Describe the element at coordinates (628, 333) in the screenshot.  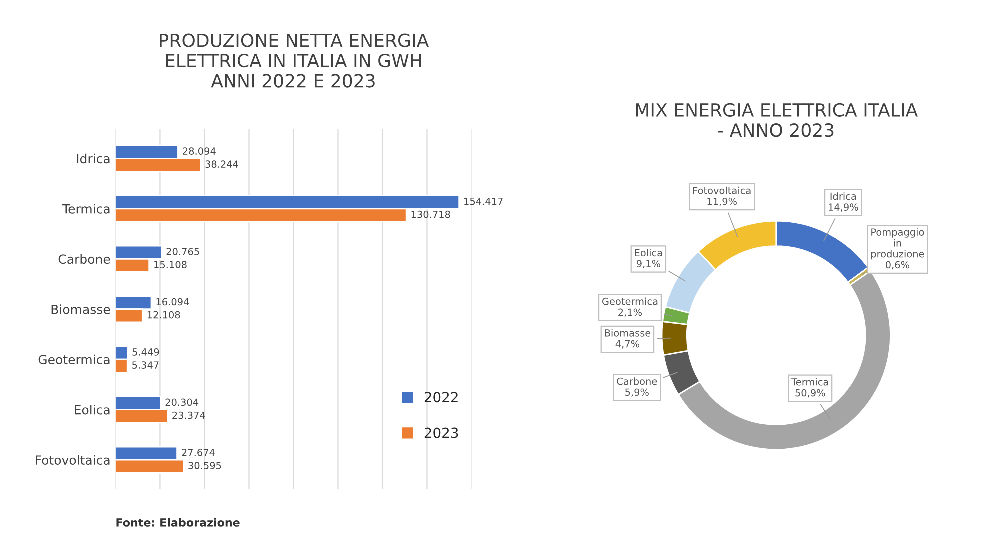
I see `slice-label: Biomasse` at that location.